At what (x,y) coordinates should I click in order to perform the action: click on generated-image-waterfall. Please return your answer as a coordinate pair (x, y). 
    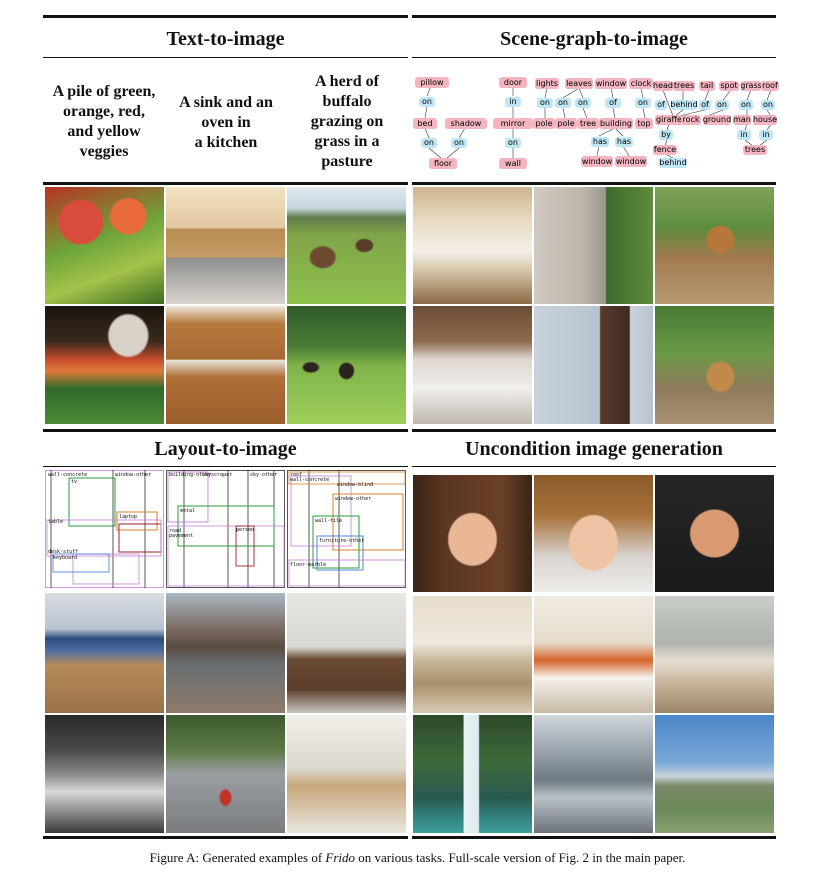
    Looking at the image, I should click on (472, 774).